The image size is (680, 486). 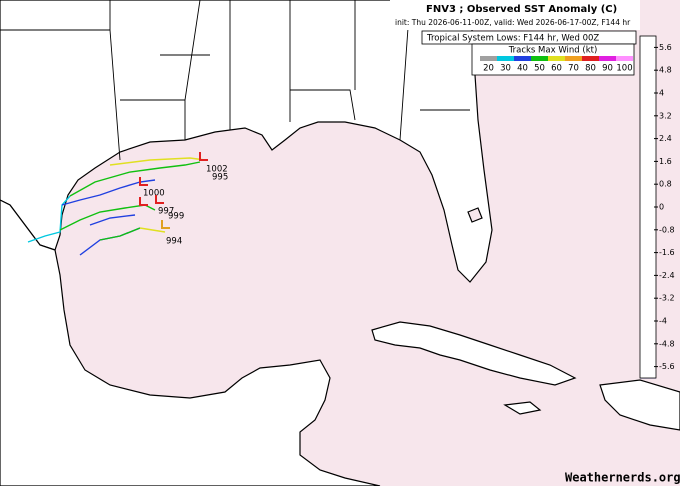 I want to click on colorbar-label: 0.8, so click(x=665, y=184).